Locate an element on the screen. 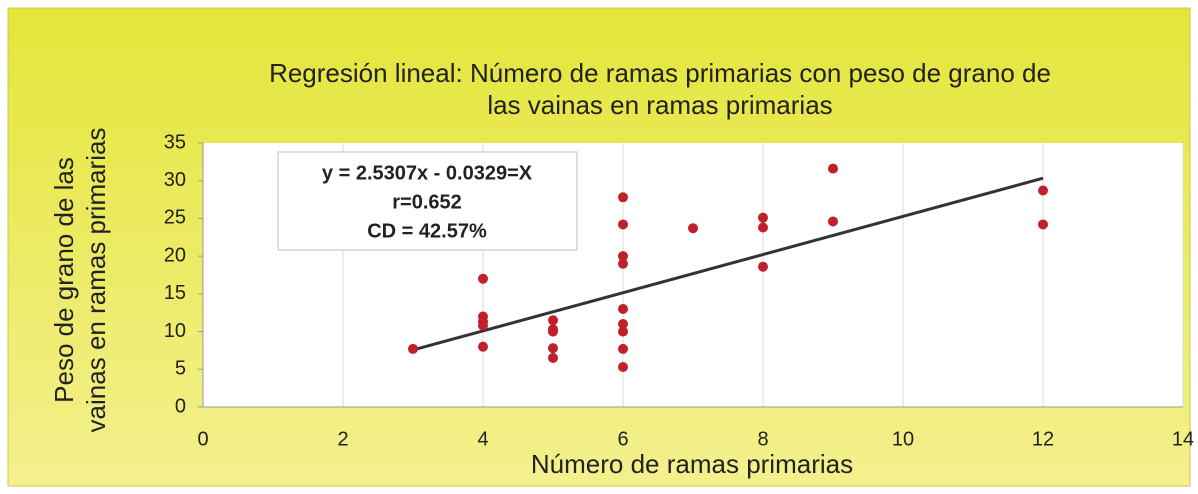 The width and height of the screenshot is (1198, 494). y-tick-label: 25 is located at coordinates (175, 218).